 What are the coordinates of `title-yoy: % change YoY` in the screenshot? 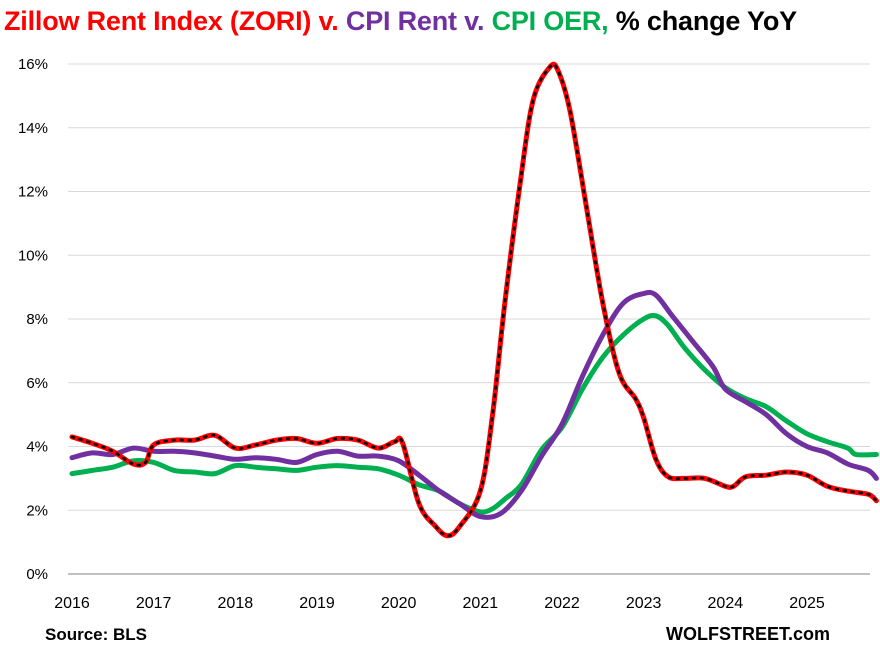 It's located at (706, 21).